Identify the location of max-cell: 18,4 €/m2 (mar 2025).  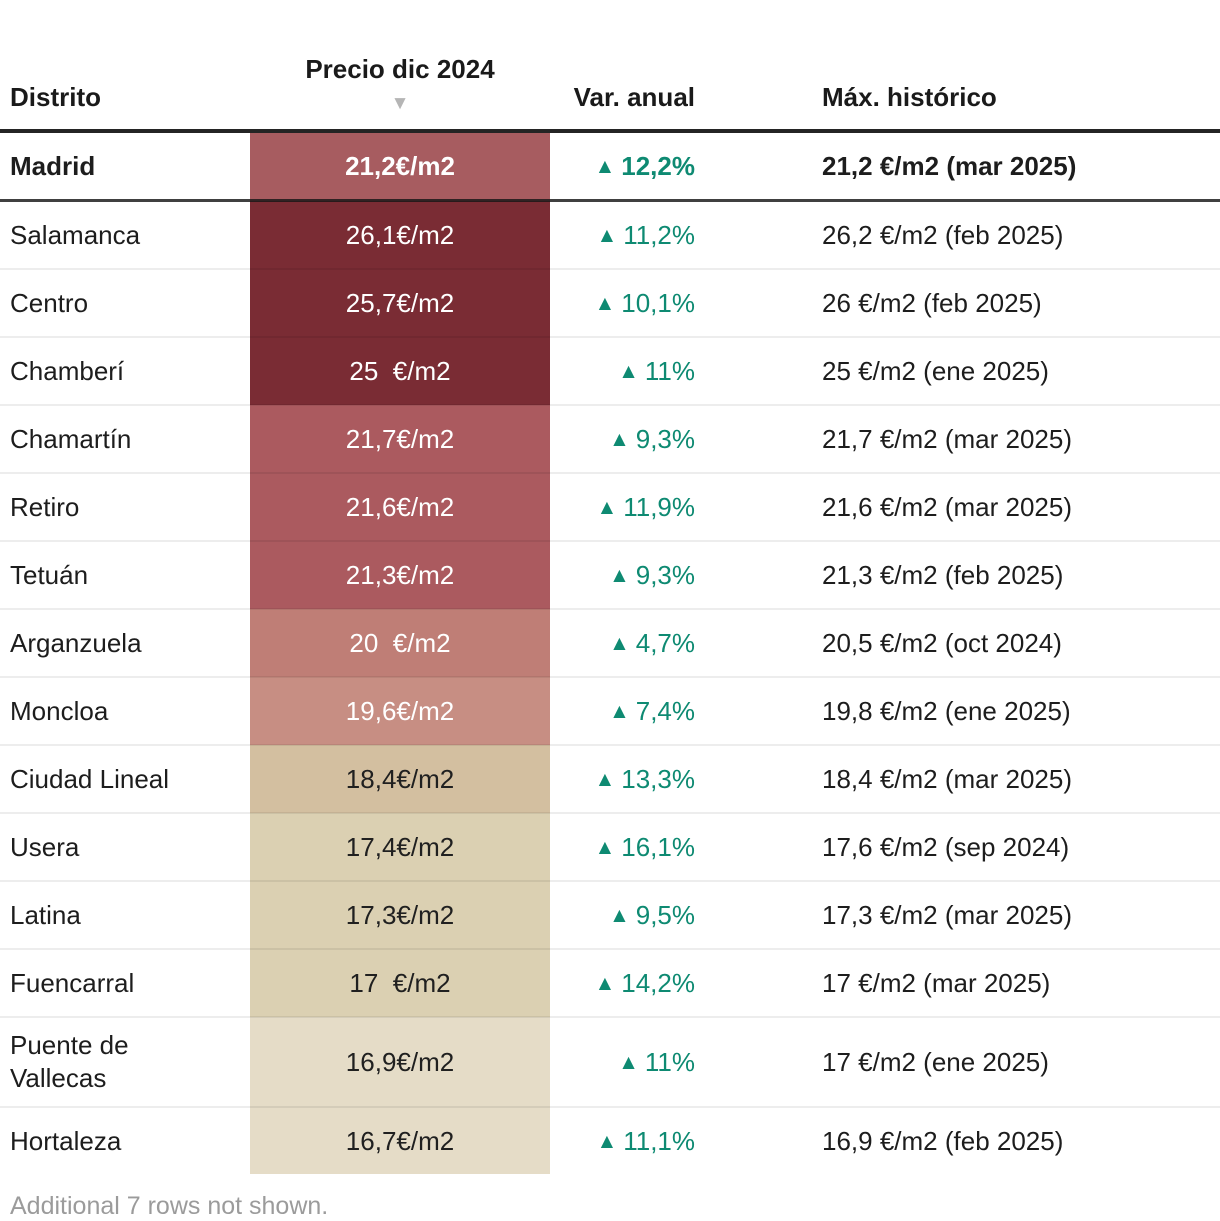
(980, 779).